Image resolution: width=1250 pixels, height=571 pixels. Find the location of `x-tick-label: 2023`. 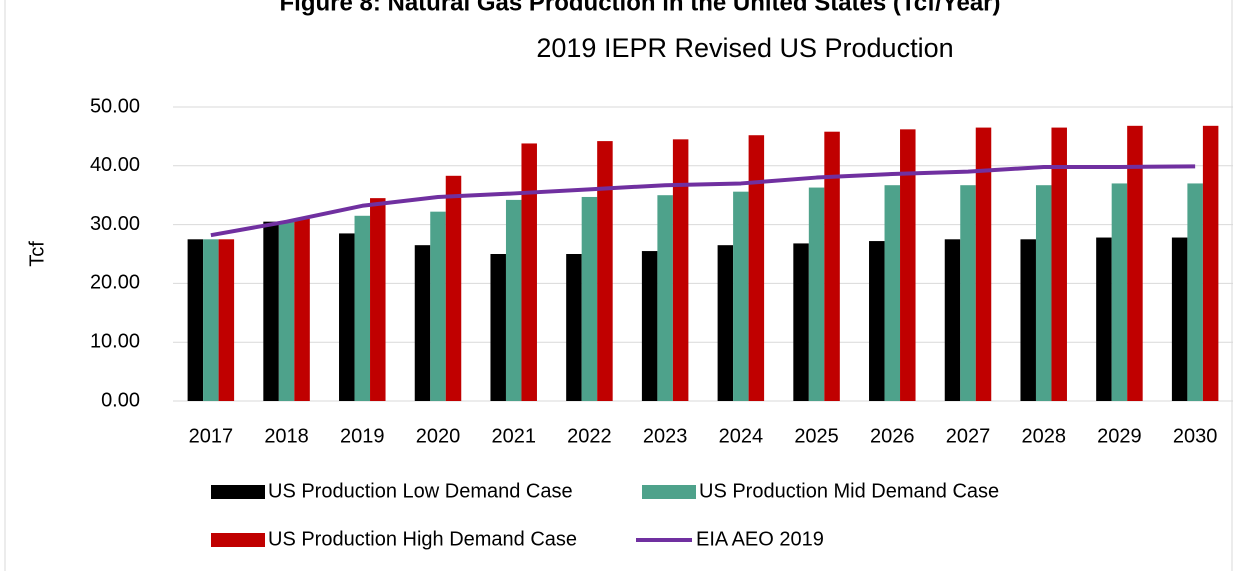

x-tick-label: 2023 is located at coordinates (665, 436).